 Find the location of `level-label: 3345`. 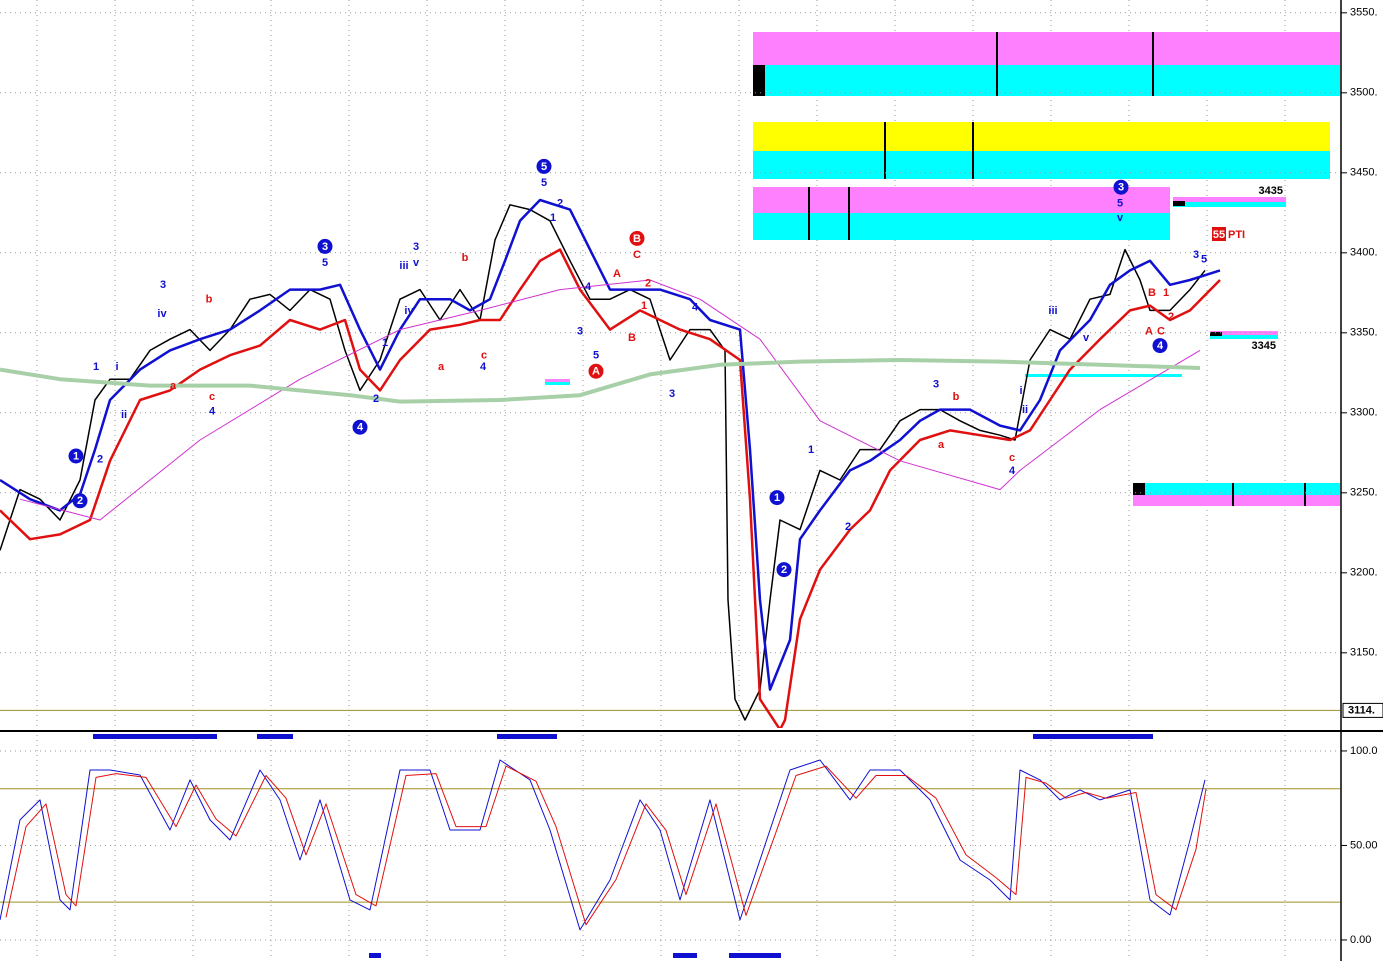

level-label: 3345 is located at coordinates (1264, 346).